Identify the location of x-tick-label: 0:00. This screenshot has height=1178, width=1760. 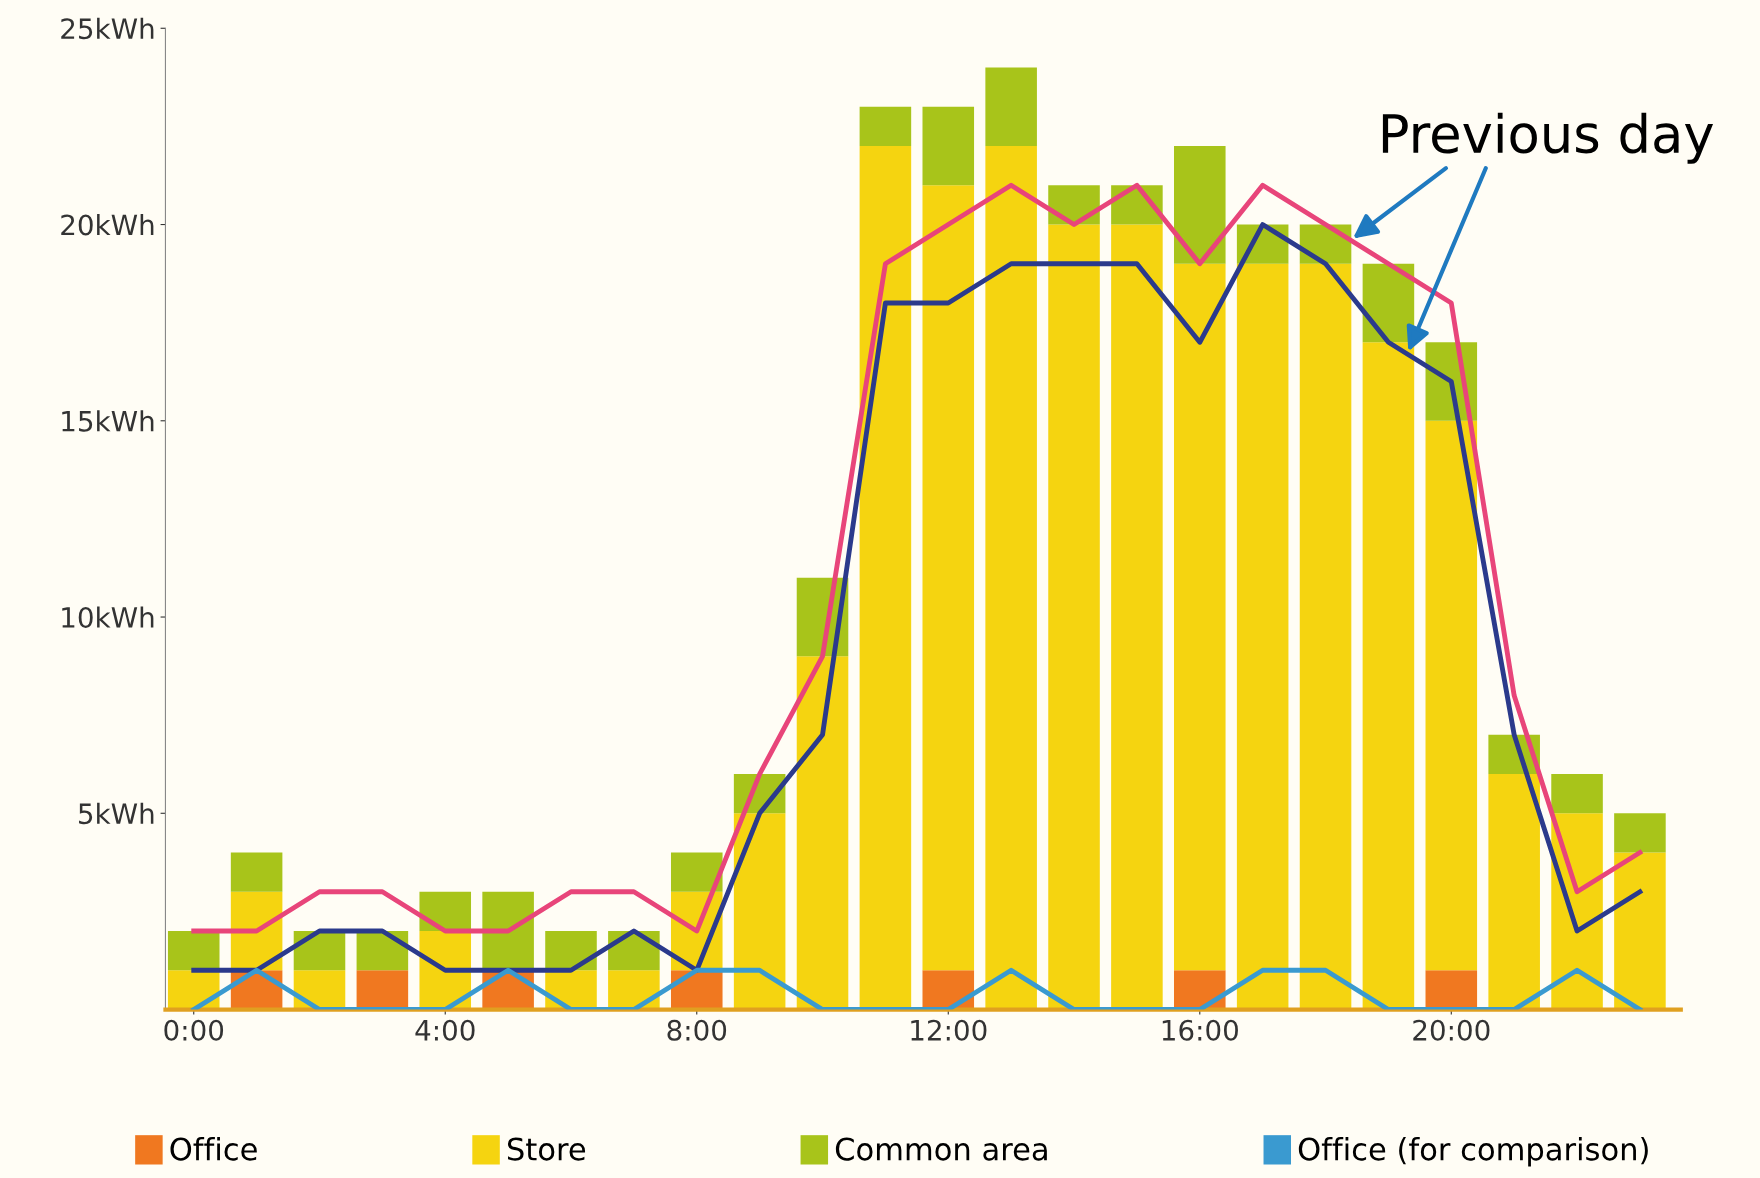
(194, 1030).